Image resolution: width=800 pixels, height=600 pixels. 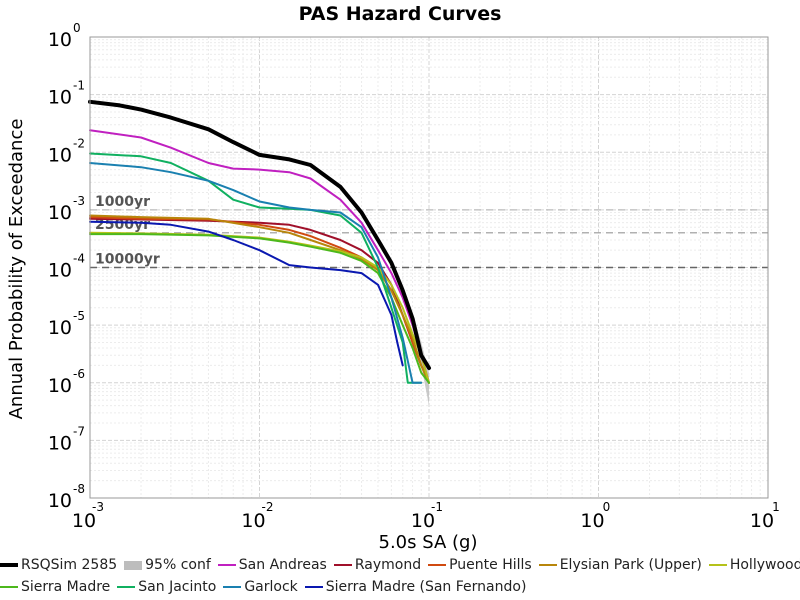 I want to click on x-tick-exponent: 1, so click(x=776, y=507).